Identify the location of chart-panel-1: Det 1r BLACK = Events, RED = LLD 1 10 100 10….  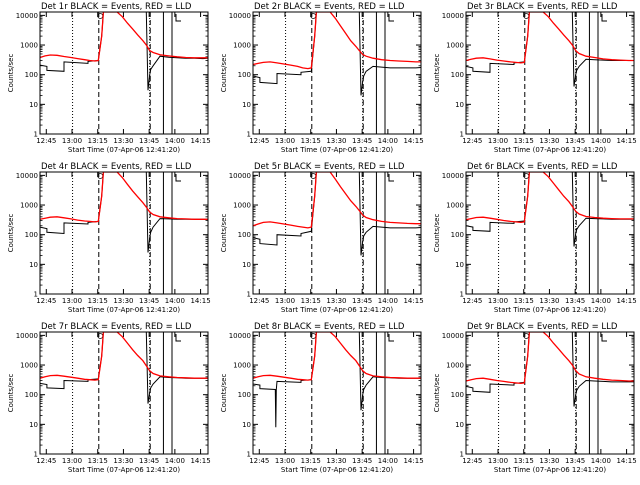
(109, 78).